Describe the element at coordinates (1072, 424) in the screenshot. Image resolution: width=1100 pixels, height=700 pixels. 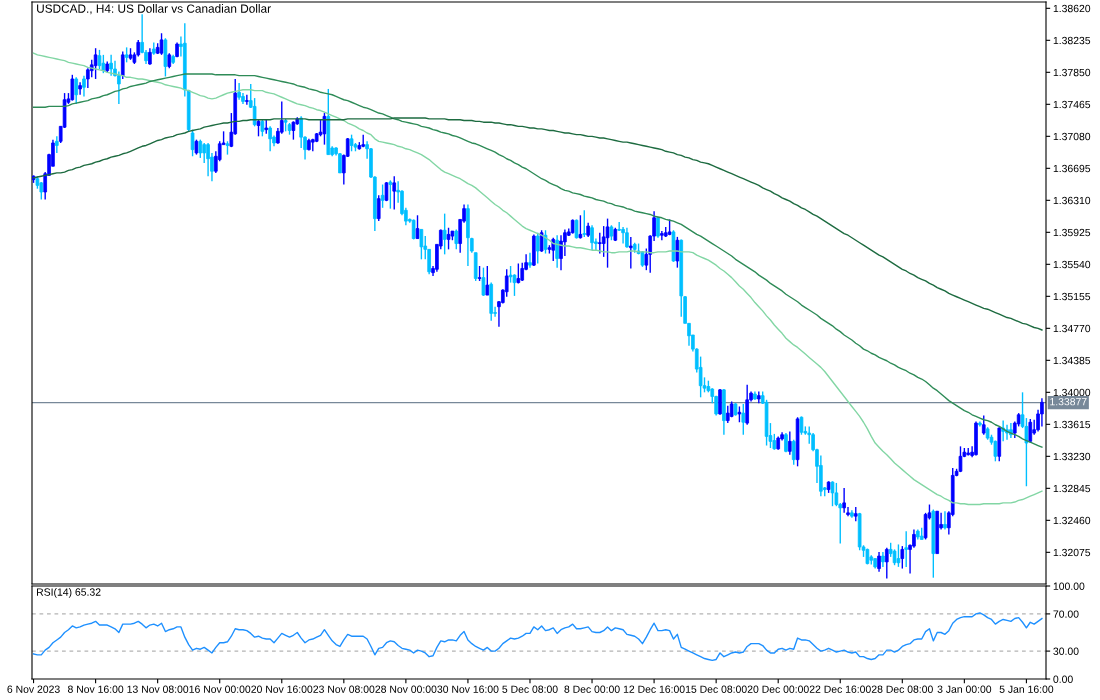
I see `y-tick-label: 1.33615` at that location.